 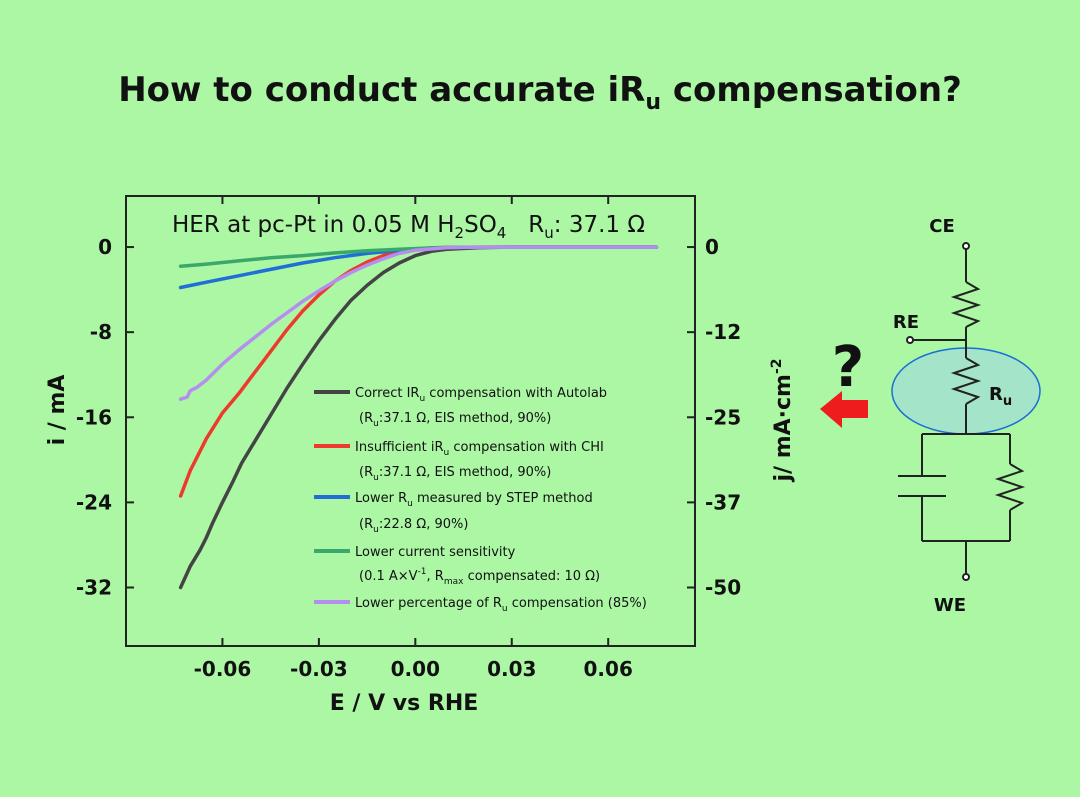 What do you see at coordinates (782, 420) in the screenshot?
I see `y2-axis-title: j/ mA·cm-2` at bounding box center [782, 420].